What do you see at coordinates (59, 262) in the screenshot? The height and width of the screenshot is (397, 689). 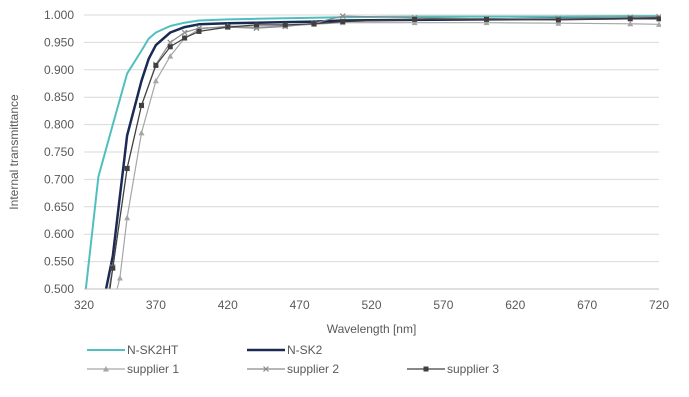 I see `y-tick-label: 0.550` at bounding box center [59, 262].